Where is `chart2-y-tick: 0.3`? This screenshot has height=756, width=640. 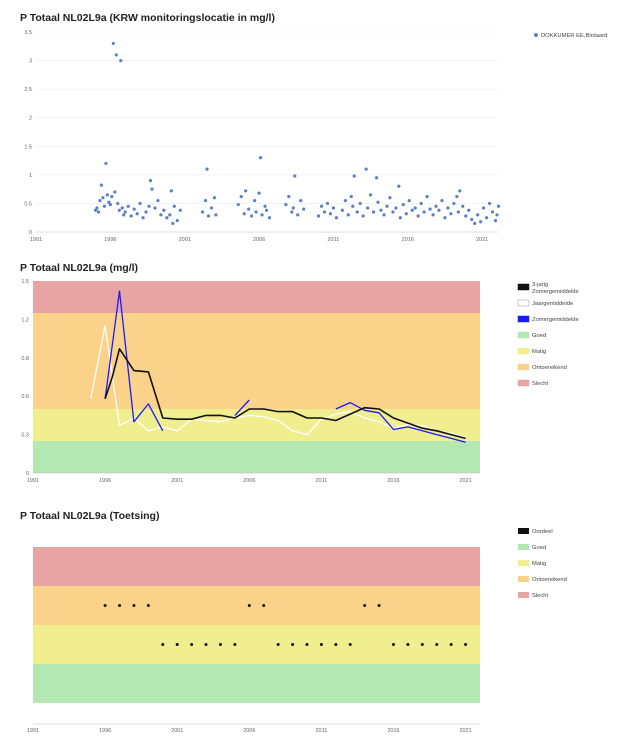 chart2-y-tick: 0.3 is located at coordinates (25, 436).